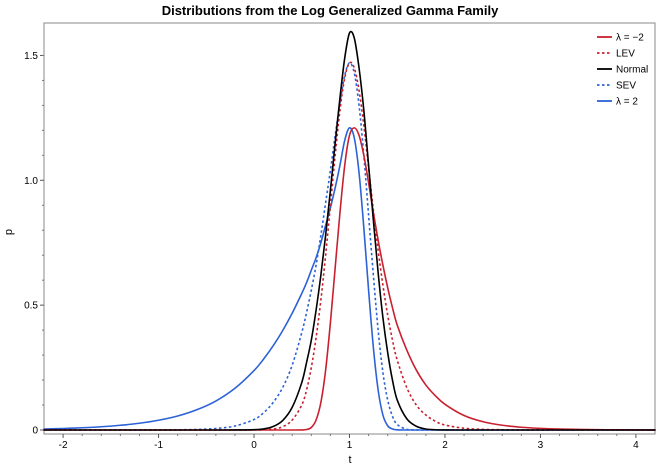  Describe the element at coordinates (349, 460) in the screenshot. I see `x-axis-label: t` at that location.